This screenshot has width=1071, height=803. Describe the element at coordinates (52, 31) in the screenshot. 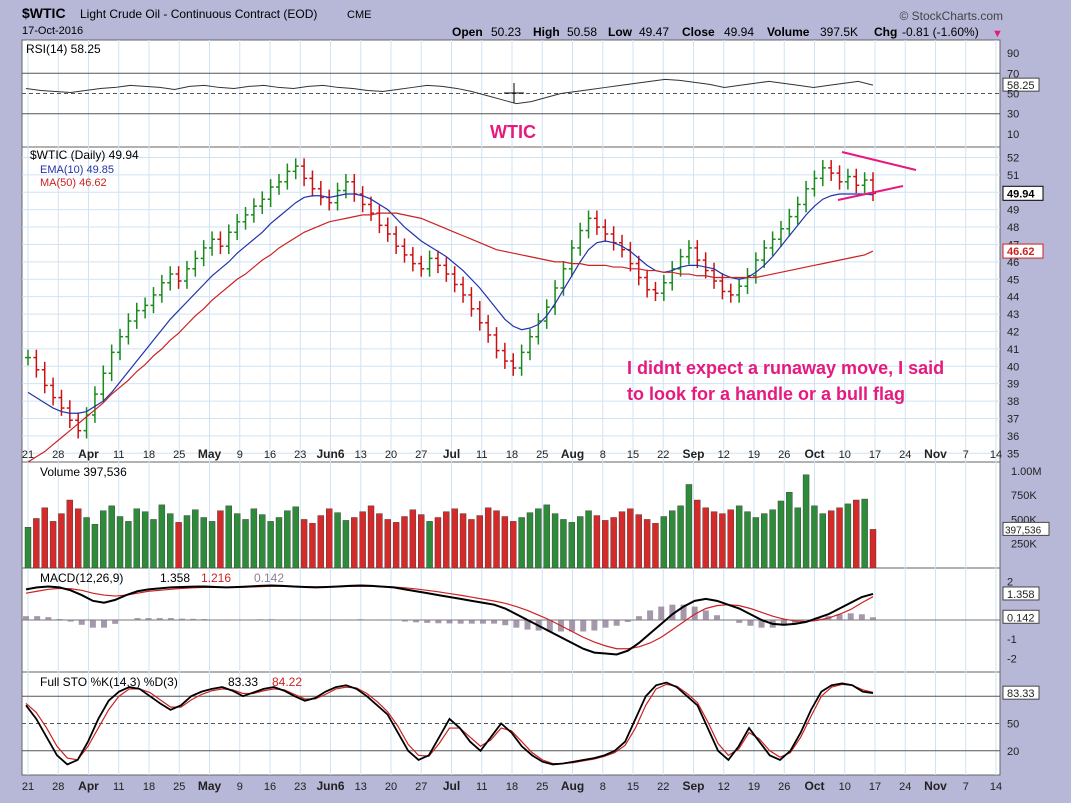

I see `date-label: 17-Oct-2016` at that location.